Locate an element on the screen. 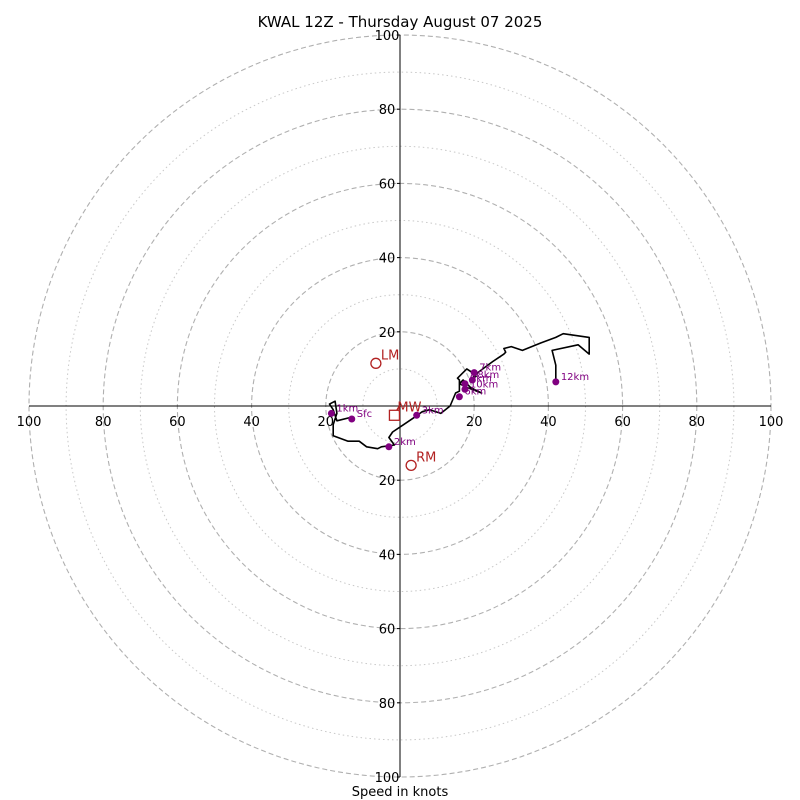 The image size is (800, 800). storm-motion-markers: LM RM MW is located at coordinates (403, 410).